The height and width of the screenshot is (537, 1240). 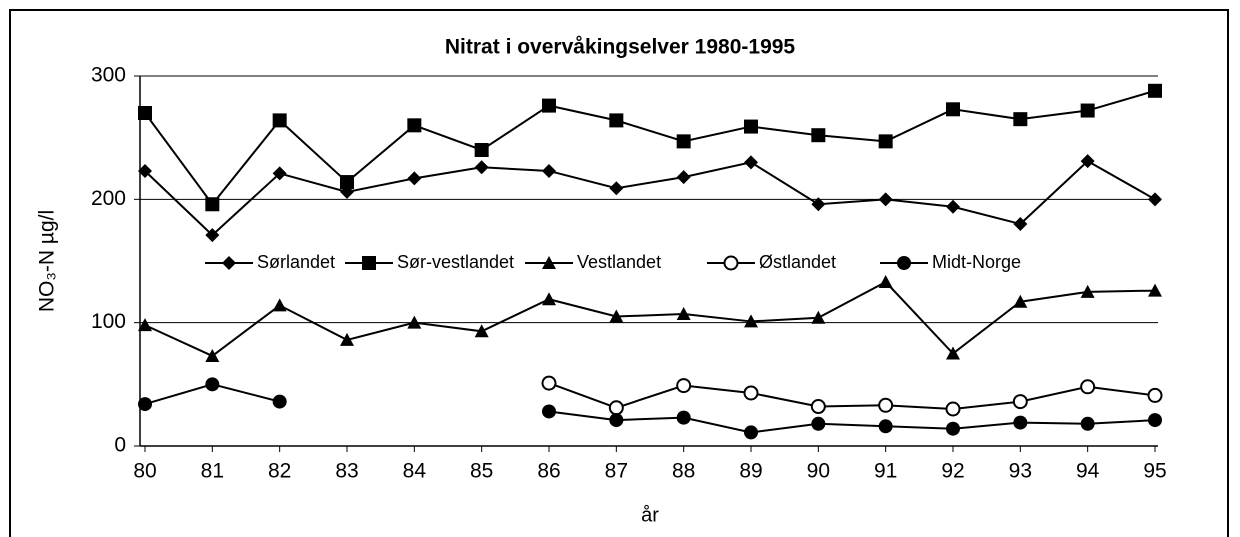 What do you see at coordinates (620, 47) in the screenshot?
I see `chart-title: Nitrat i overvåkingselver 1980-1995` at bounding box center [620, 47].